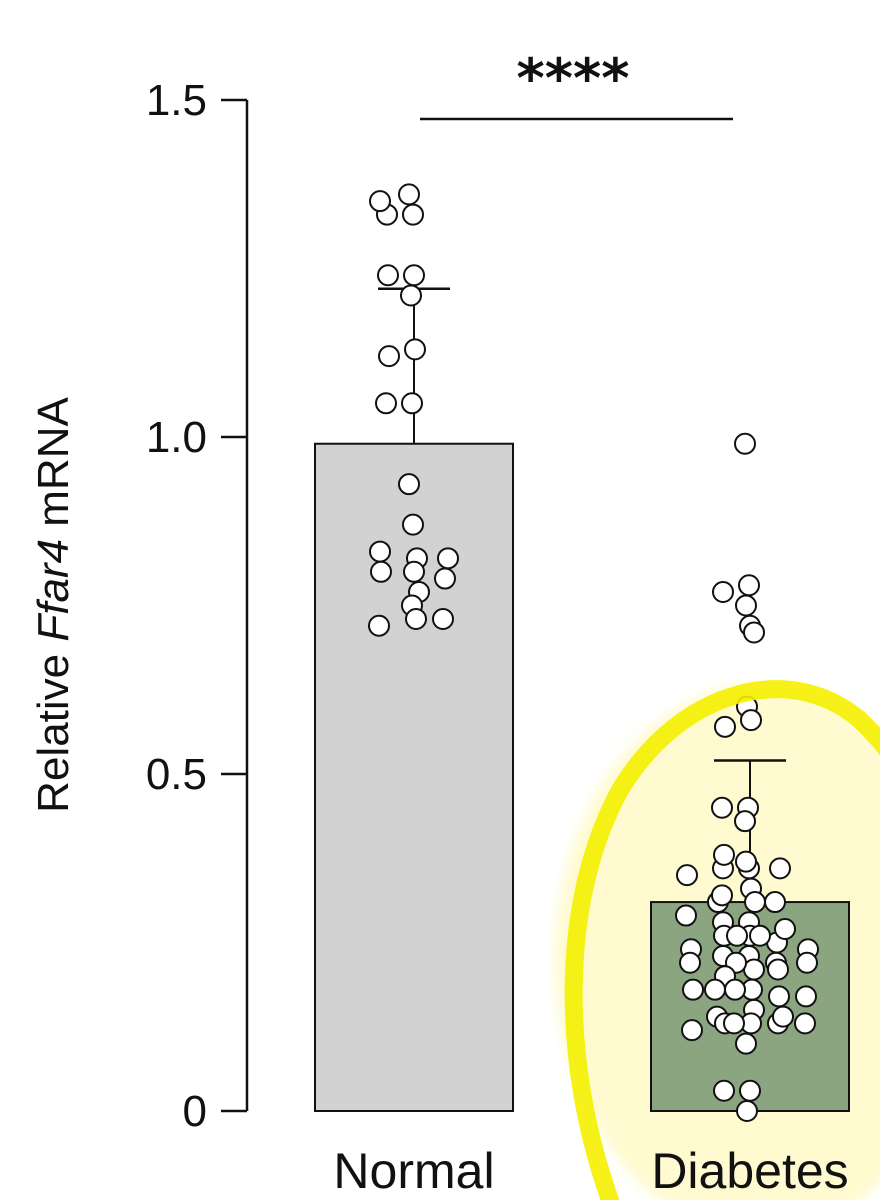  I want to click on y-tick-label: 1.5, so click(176, 100).